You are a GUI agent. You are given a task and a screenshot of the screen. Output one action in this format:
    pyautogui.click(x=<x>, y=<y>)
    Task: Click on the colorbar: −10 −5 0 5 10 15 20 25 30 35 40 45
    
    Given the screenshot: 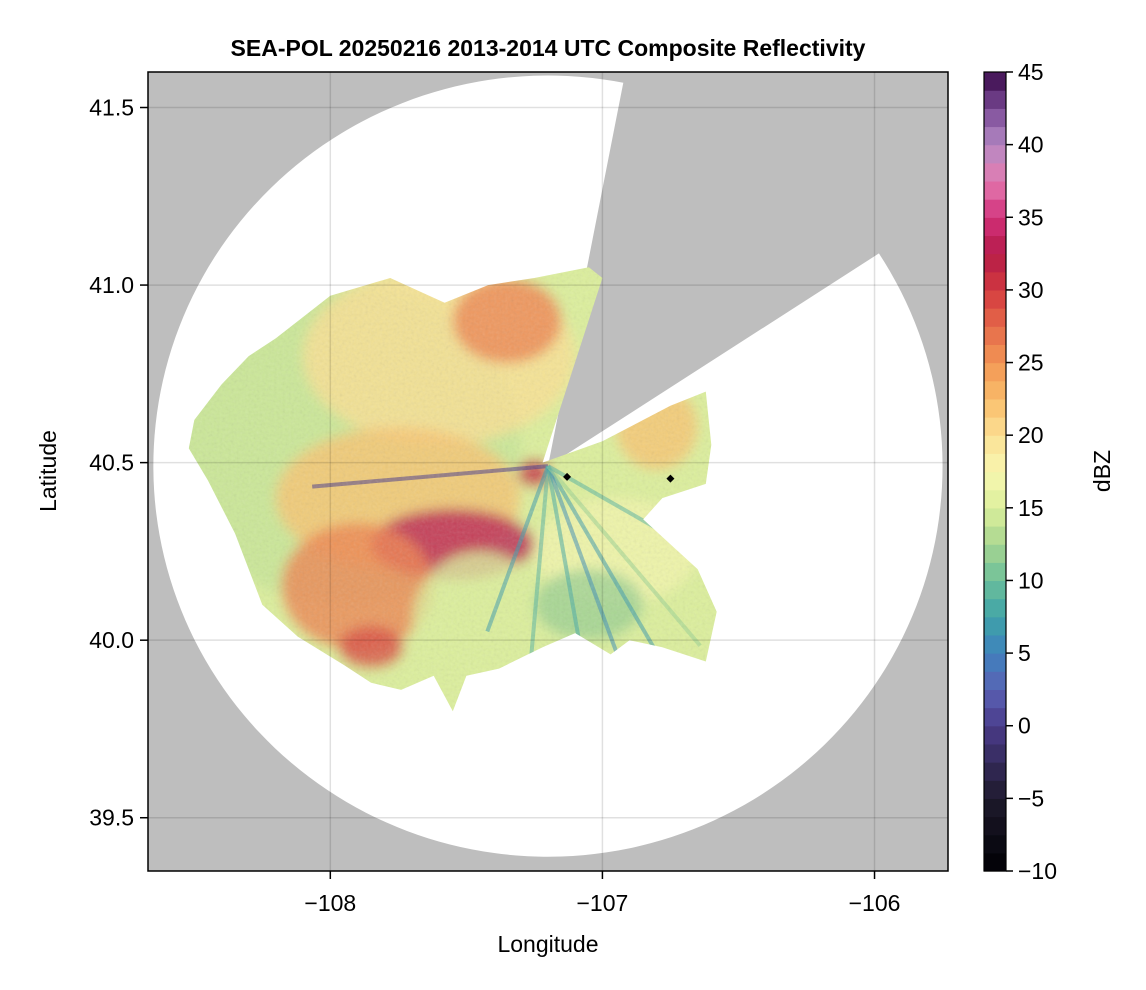 What is the action you would take?
    pyautogui.click(x=1020, y=471)
    